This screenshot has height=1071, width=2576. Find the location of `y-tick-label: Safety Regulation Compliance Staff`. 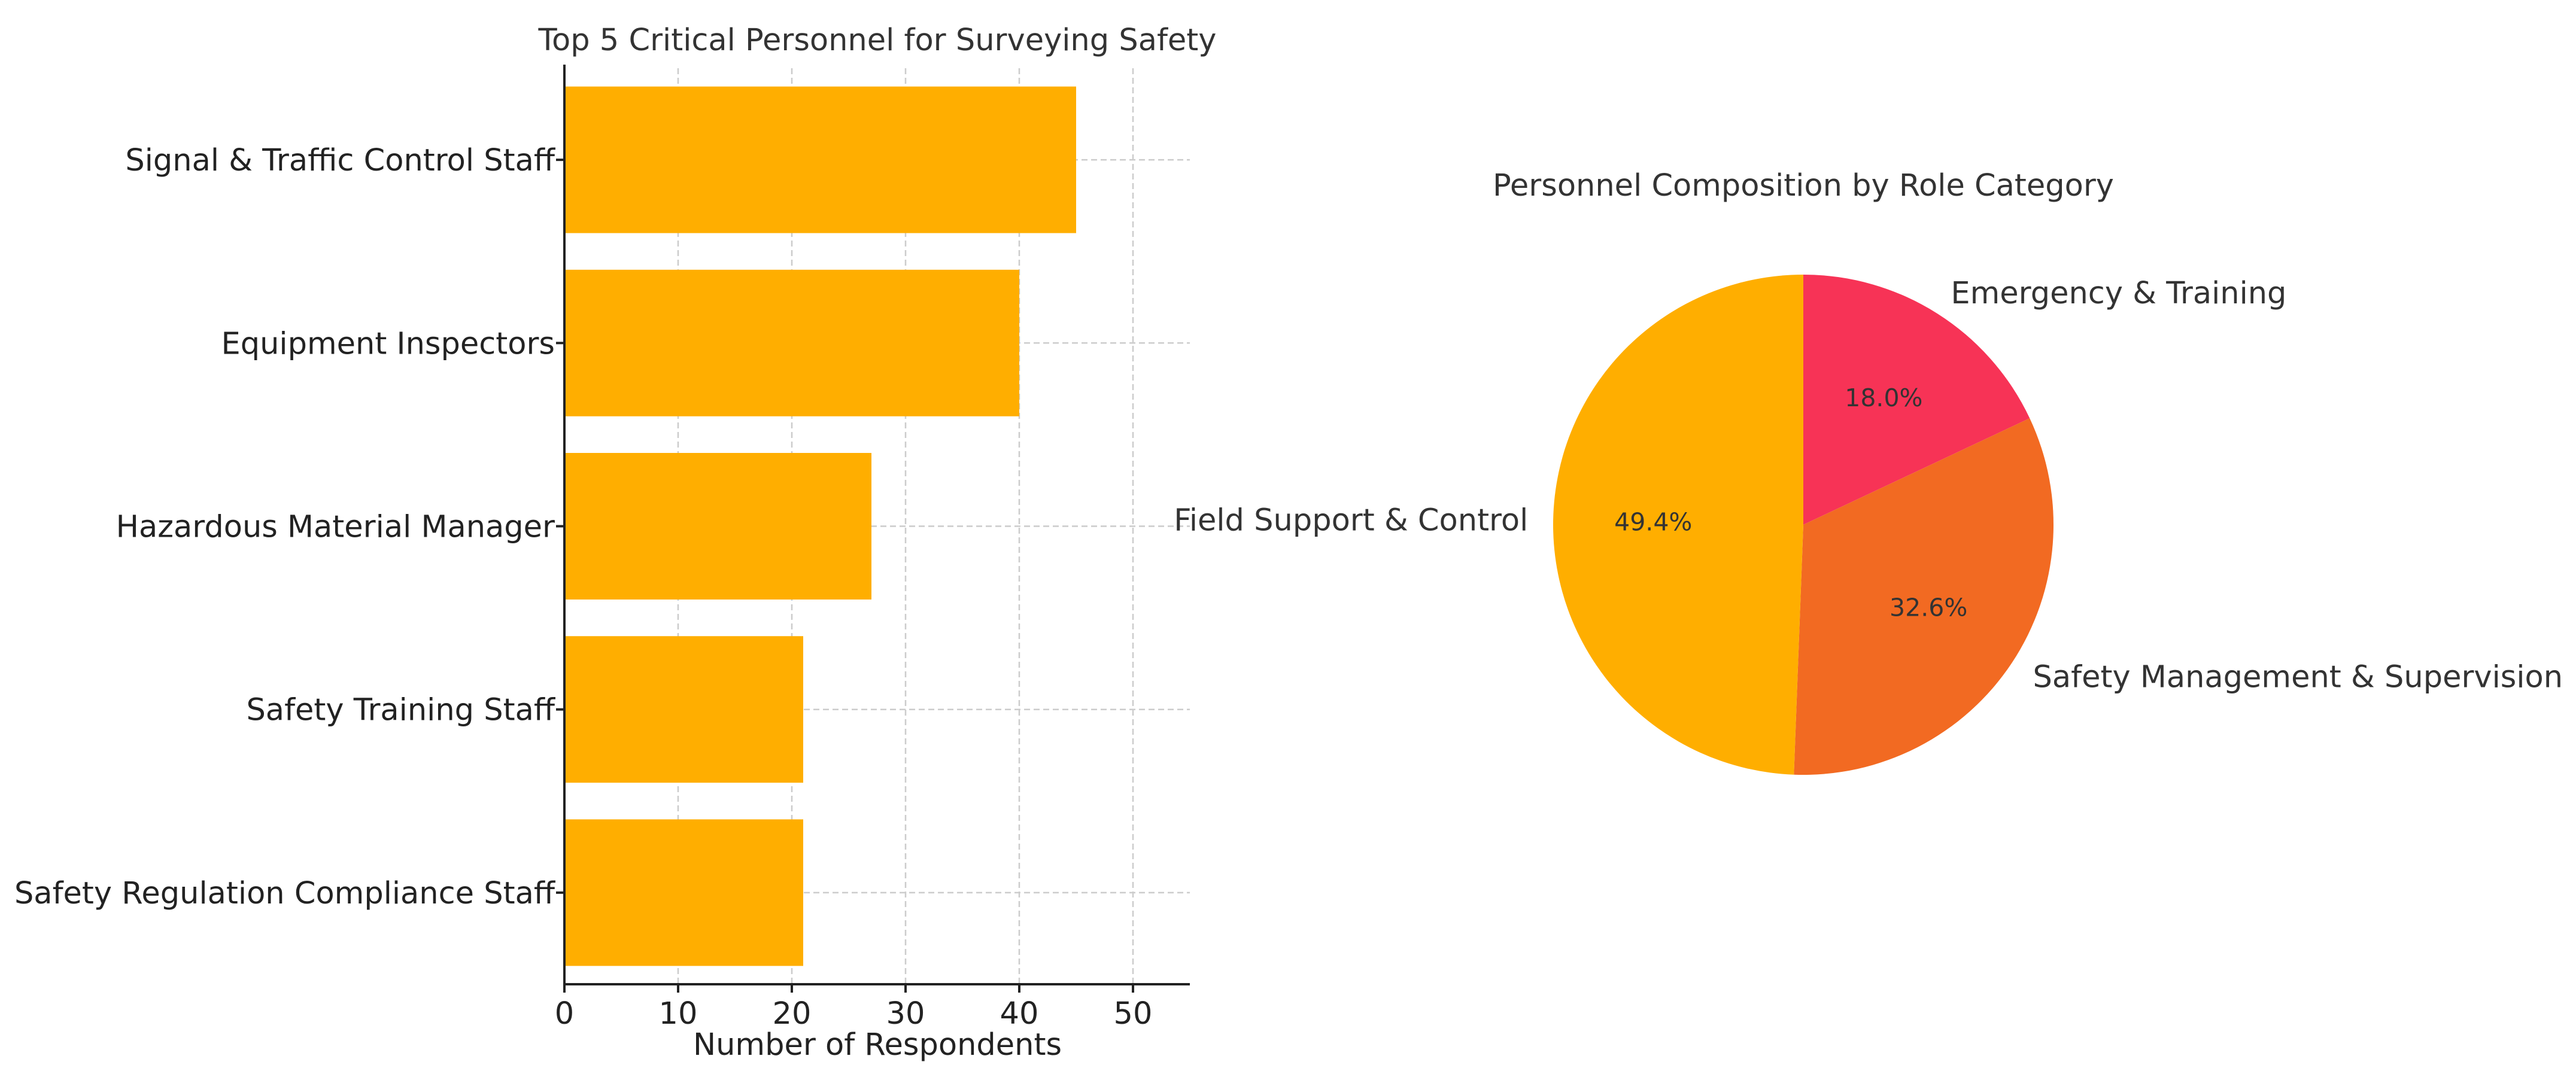

y-tick-label: Safety Regulation Compliance Staff is located at coordinates (285, 893).